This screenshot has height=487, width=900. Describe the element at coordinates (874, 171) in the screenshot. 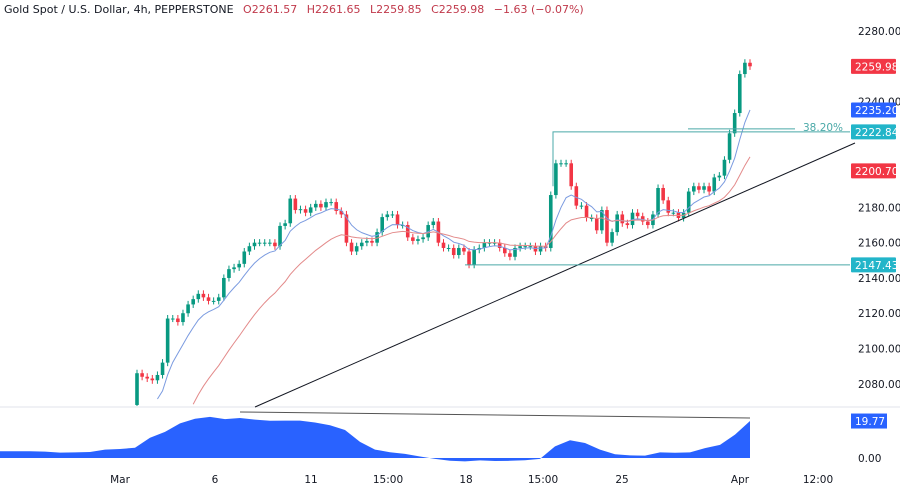

I see `price-badge: 2200.70` at that location.